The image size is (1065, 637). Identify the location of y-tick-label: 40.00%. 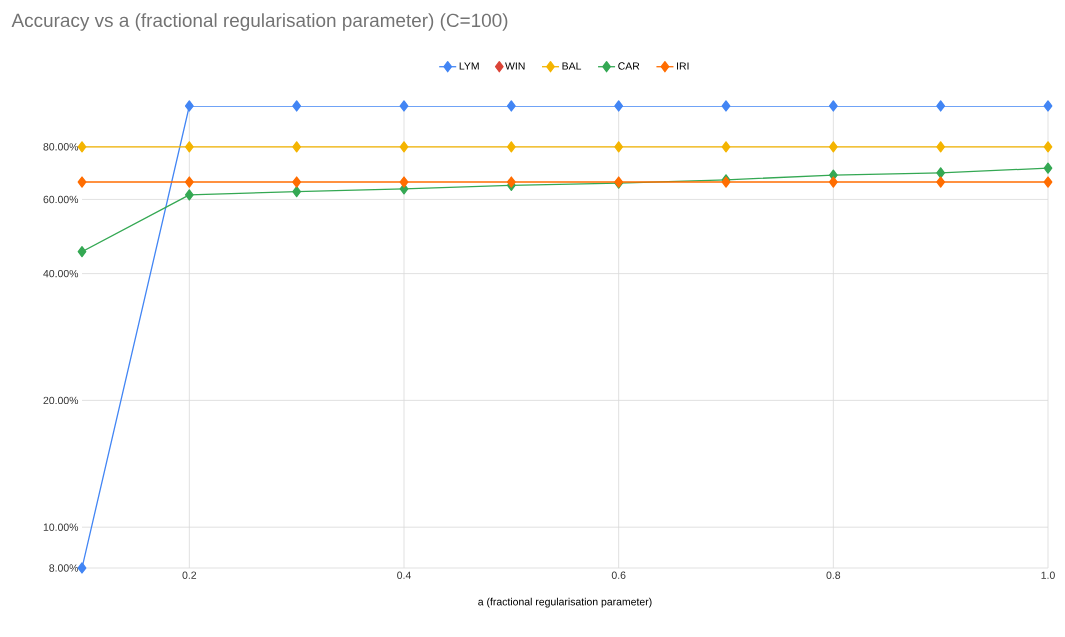
(61, 273).